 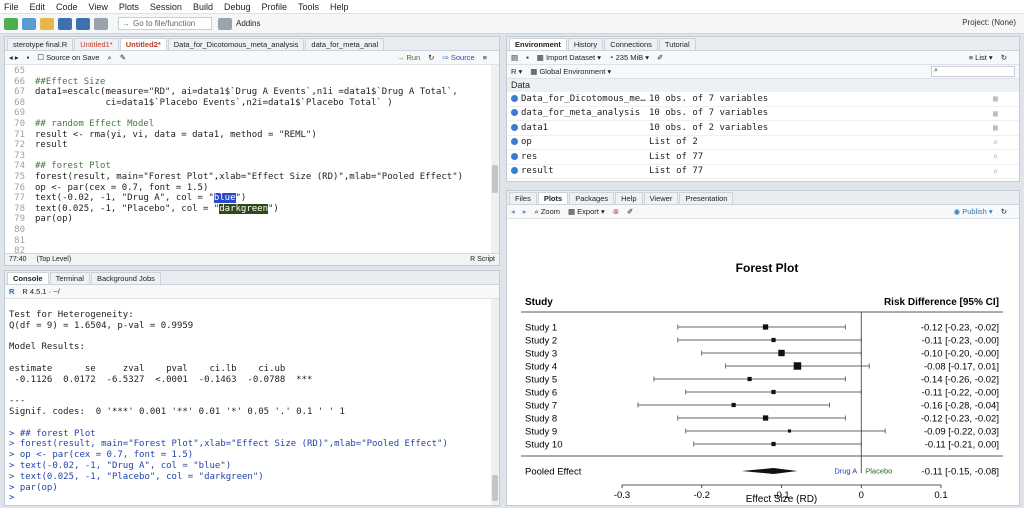 I want to click on line-number: 81, so click(x=19, y=240).